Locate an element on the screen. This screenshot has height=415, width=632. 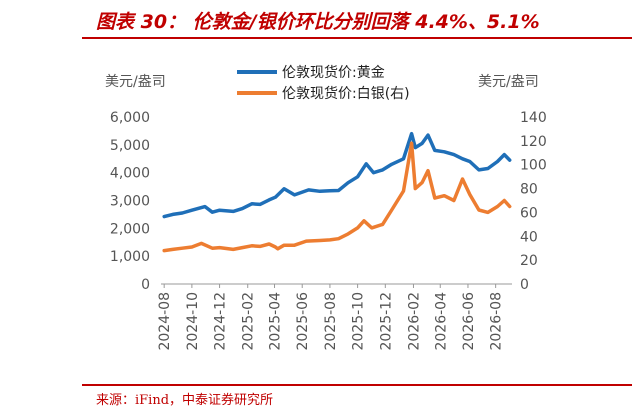
x-tick-label: 2024-08 is located at coordinates (165, 321).